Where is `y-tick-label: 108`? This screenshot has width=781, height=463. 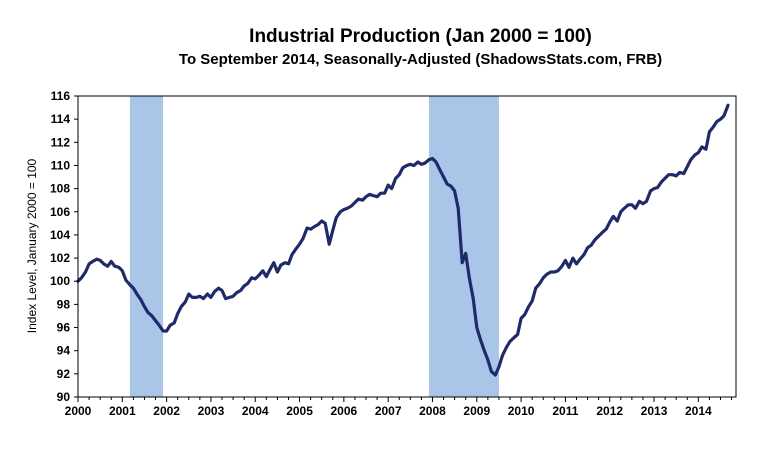
y-tick-label: 108 is located at coordinates (60, 189).